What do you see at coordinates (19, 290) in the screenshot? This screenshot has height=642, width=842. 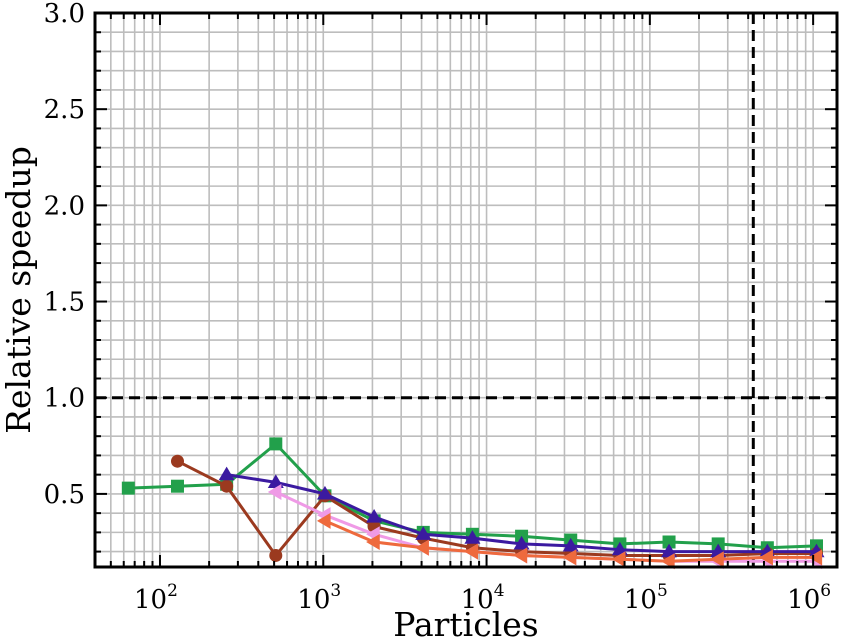 I see `y-axis-label: Relative speedup` at bounding box center [19, 290].